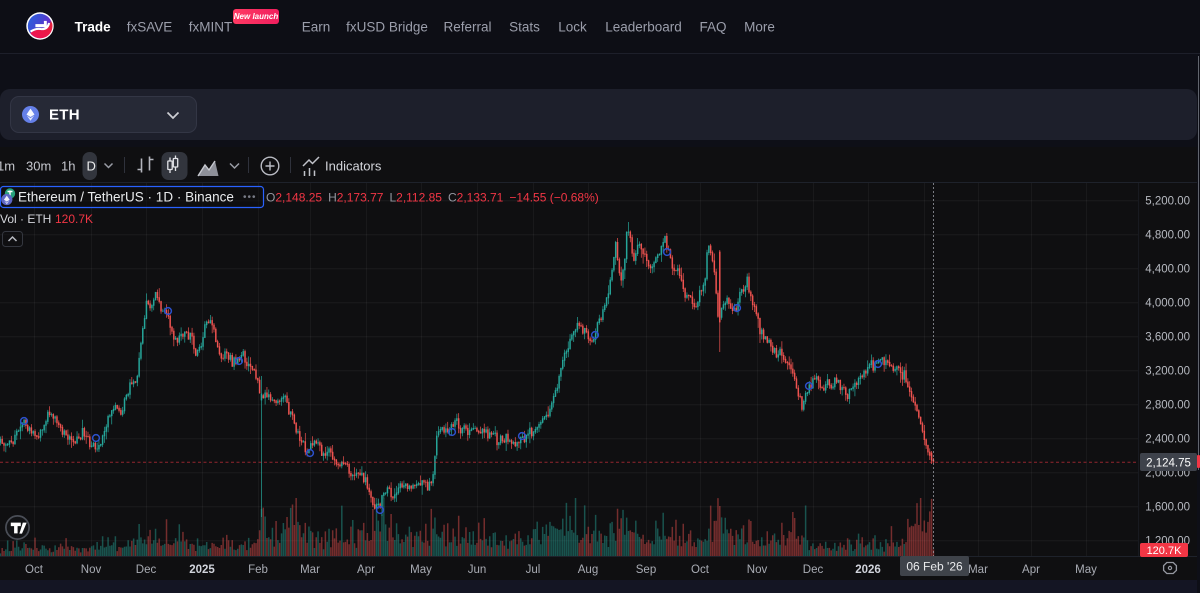 This screenshot has height=593, width=1200. I want to click on svg-text: 4,000.00, so click(1167, 304).